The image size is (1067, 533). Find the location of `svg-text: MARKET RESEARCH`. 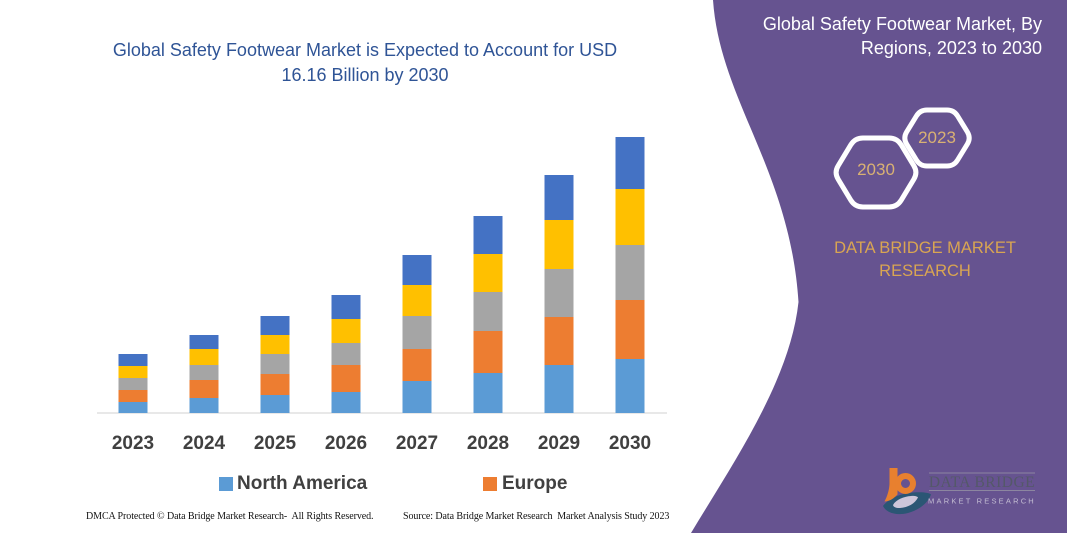

svg-text: MARKET RESEARCH is located at coordinates (982, 501).